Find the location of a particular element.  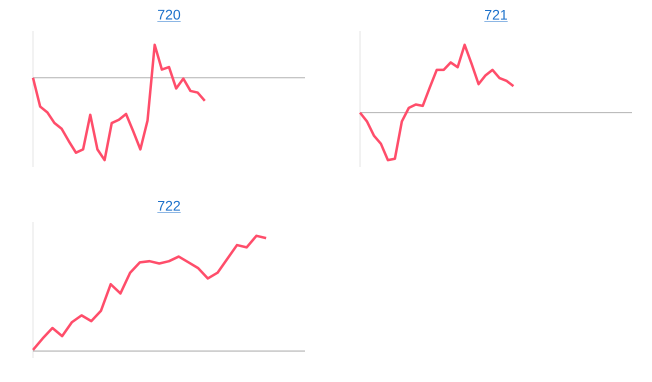

chart-title: 722 is located at coordinates (169, 205).